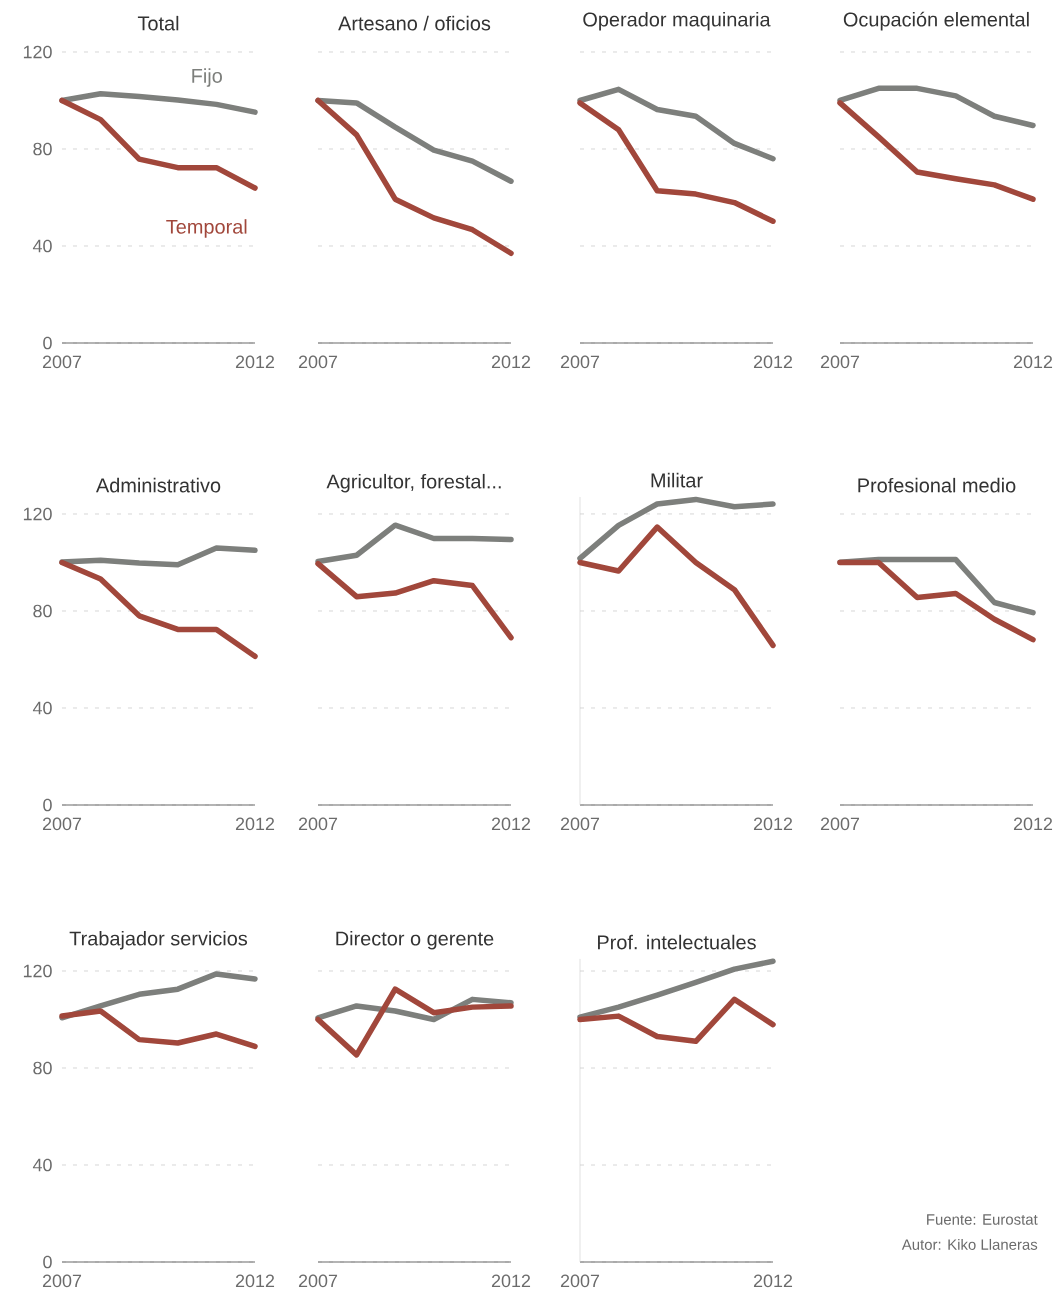 This screenshot has width=1056, height=1295. What do you see at coordinates (677, 480) in the screenshot?
I see `chart-title: Militar` at bounding box center [677, 480].